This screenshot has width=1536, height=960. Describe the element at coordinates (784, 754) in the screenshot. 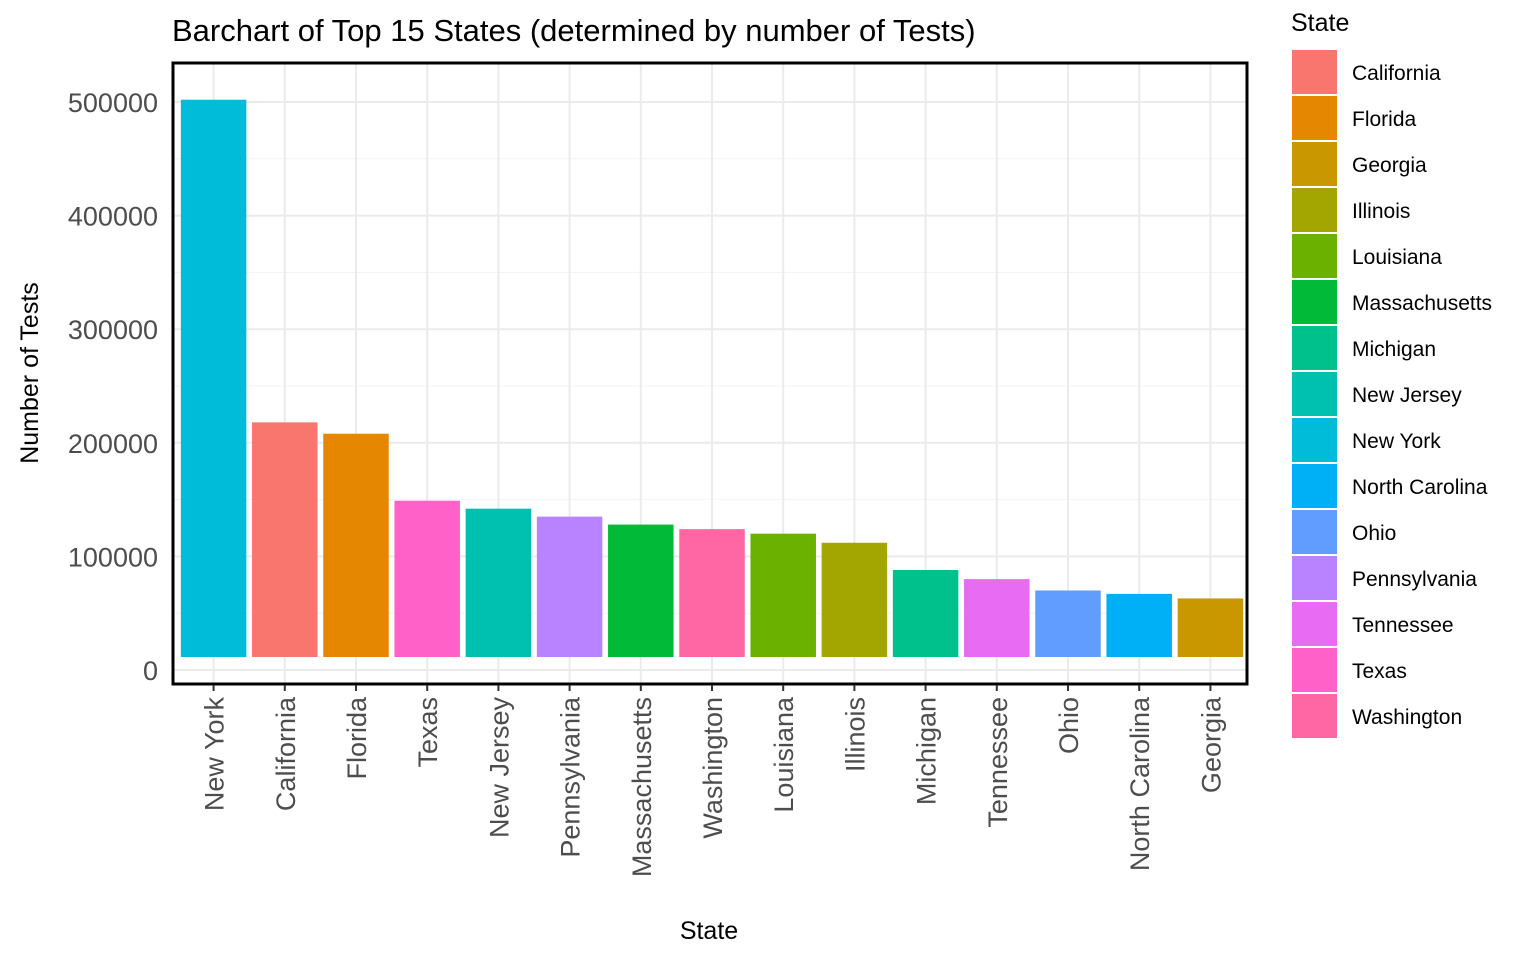

I see `x-tick-label: Louisiana` at that location.